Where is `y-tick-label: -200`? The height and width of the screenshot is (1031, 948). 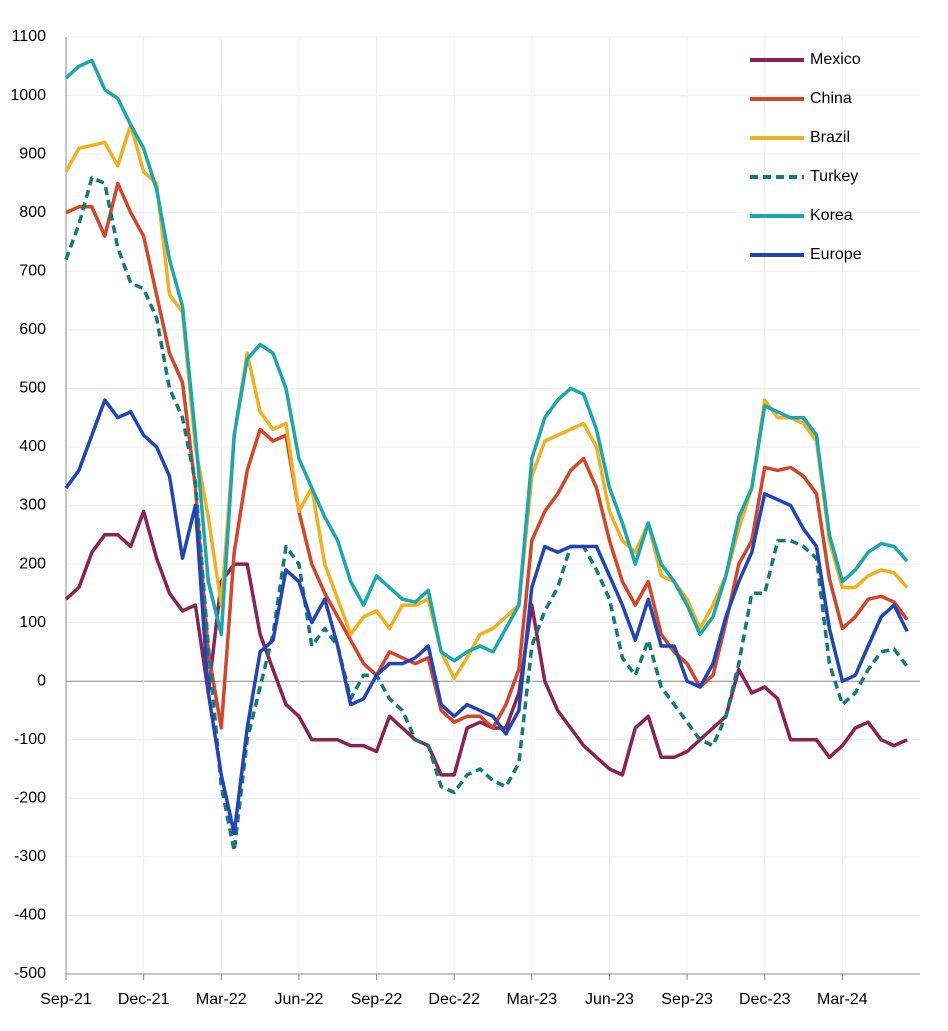
y-tick-label: -200 is located at coordinates (30, 798).